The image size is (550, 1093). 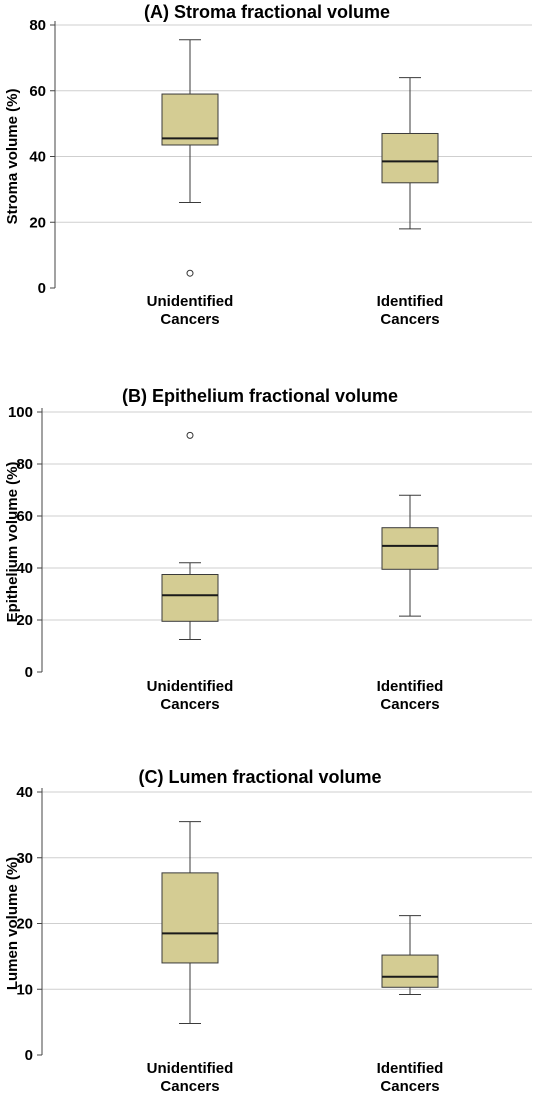 I want to click on y-axis-label: Lumen volume (%), so click(x=12, y=923).